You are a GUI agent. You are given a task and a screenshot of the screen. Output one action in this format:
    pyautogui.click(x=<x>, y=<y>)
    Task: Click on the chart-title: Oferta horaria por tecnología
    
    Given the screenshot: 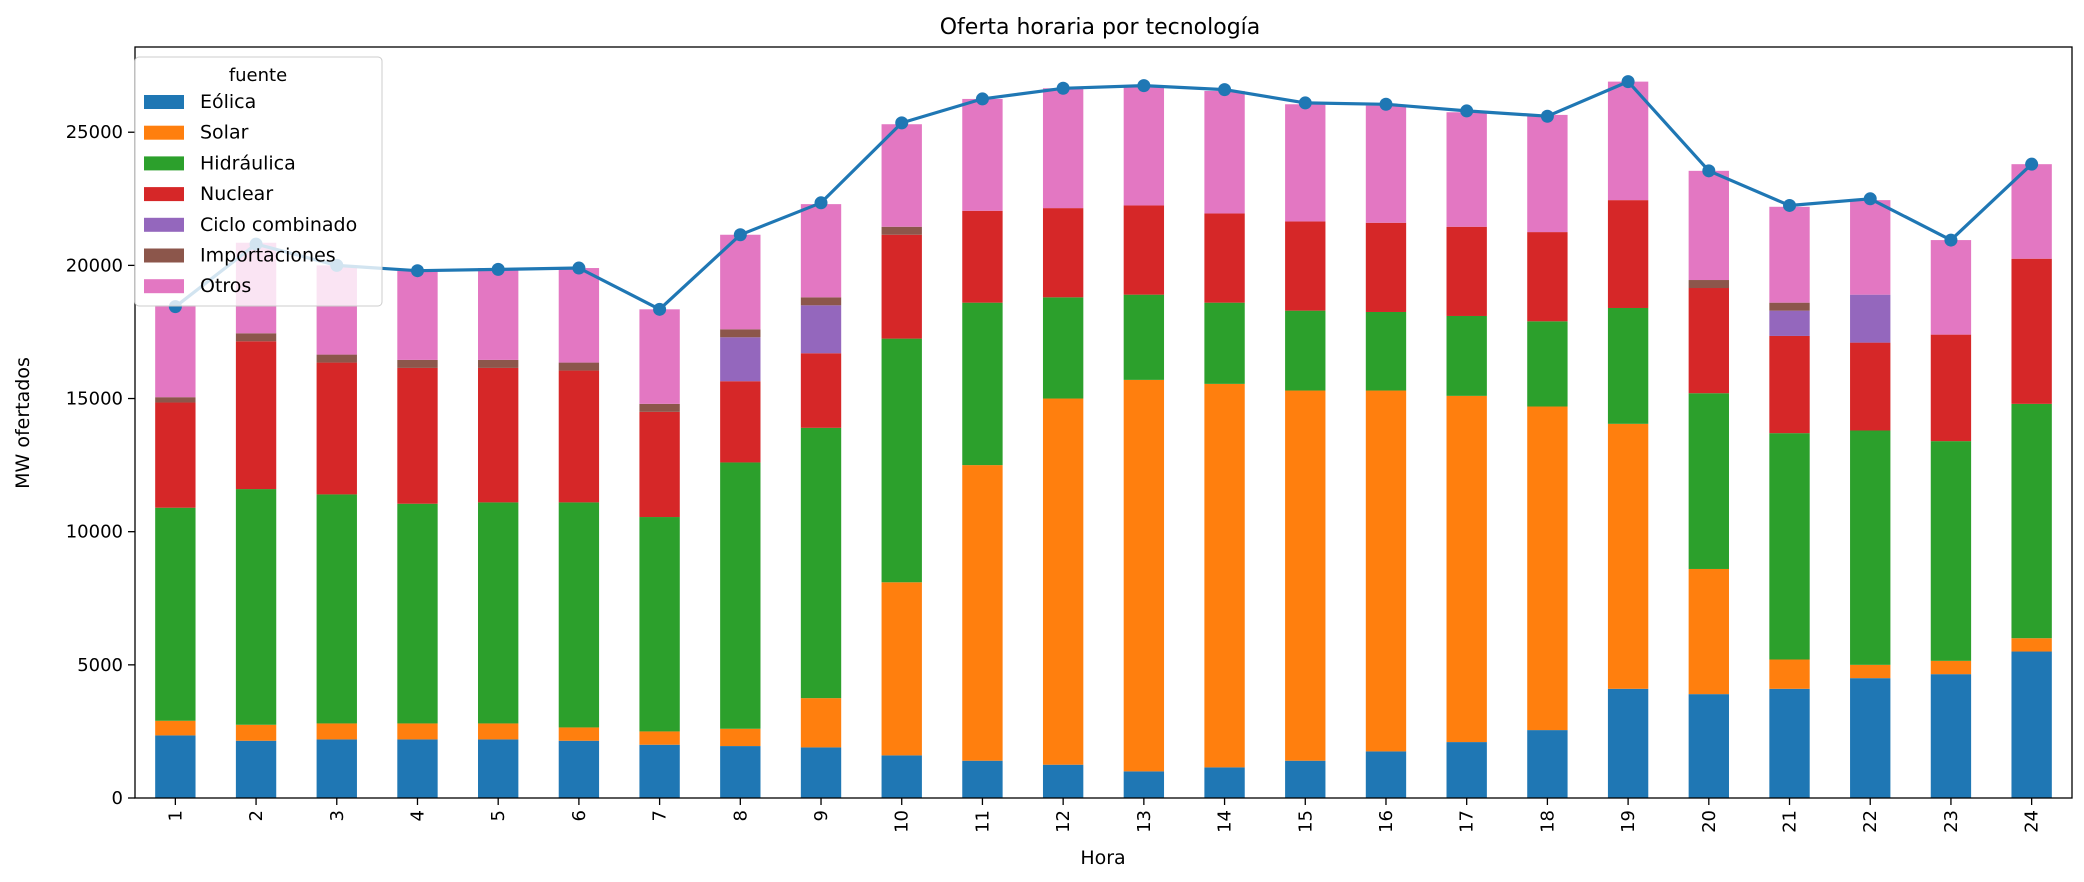 What is the action you would take?
    pyautogui.click(x=1100, y=27)
    